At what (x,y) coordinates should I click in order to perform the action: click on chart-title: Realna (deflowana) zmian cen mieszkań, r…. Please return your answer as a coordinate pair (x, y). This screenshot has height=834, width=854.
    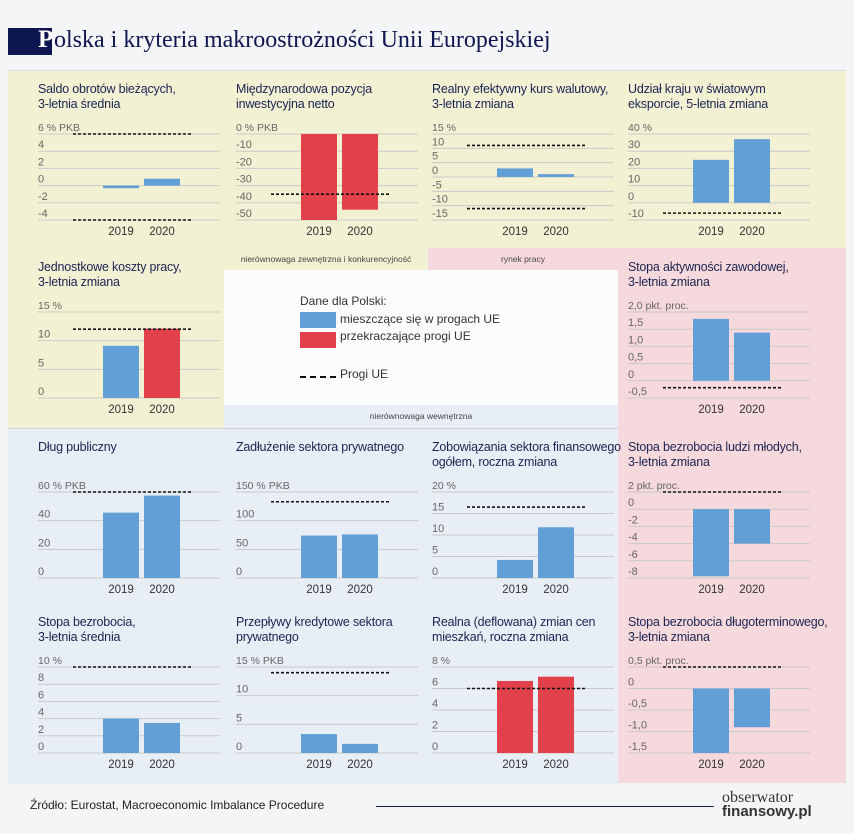
    Looking at the image, I should click on (514, 629).